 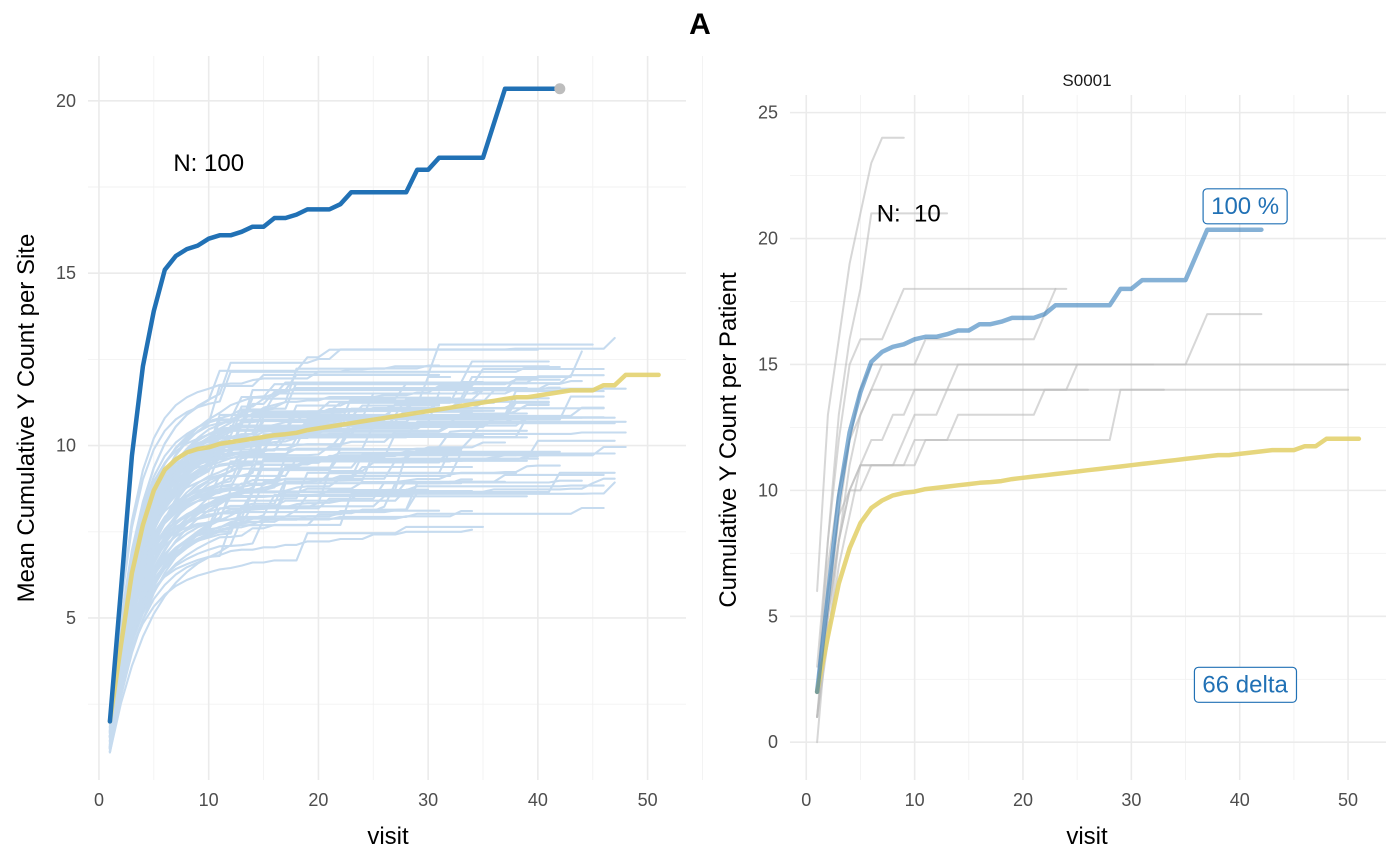 What do you see at coordinates (700, 24) in the screenshot?
I see `main-title: A` at bounding box center [700, 24].